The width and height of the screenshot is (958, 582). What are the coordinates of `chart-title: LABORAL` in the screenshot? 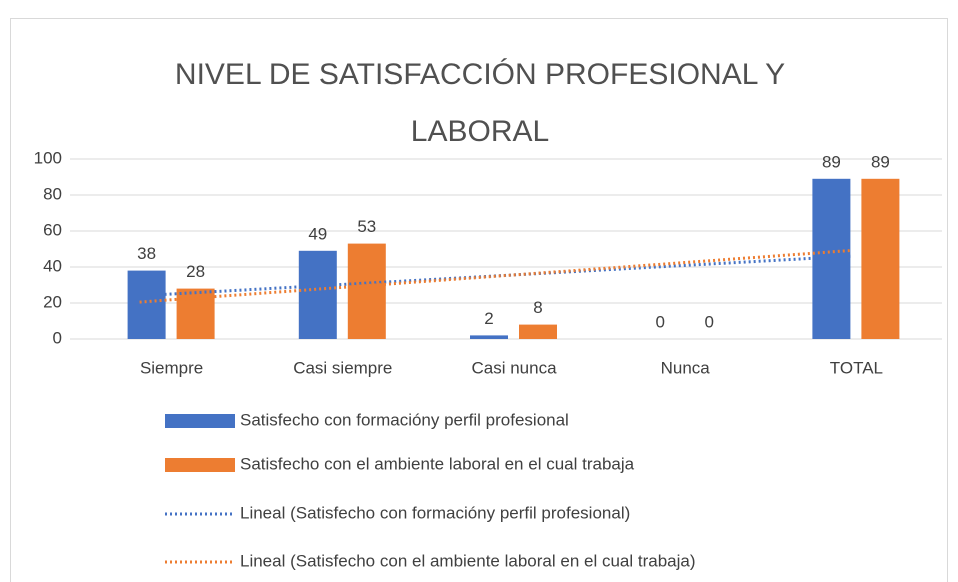 It's located at (480, 131).